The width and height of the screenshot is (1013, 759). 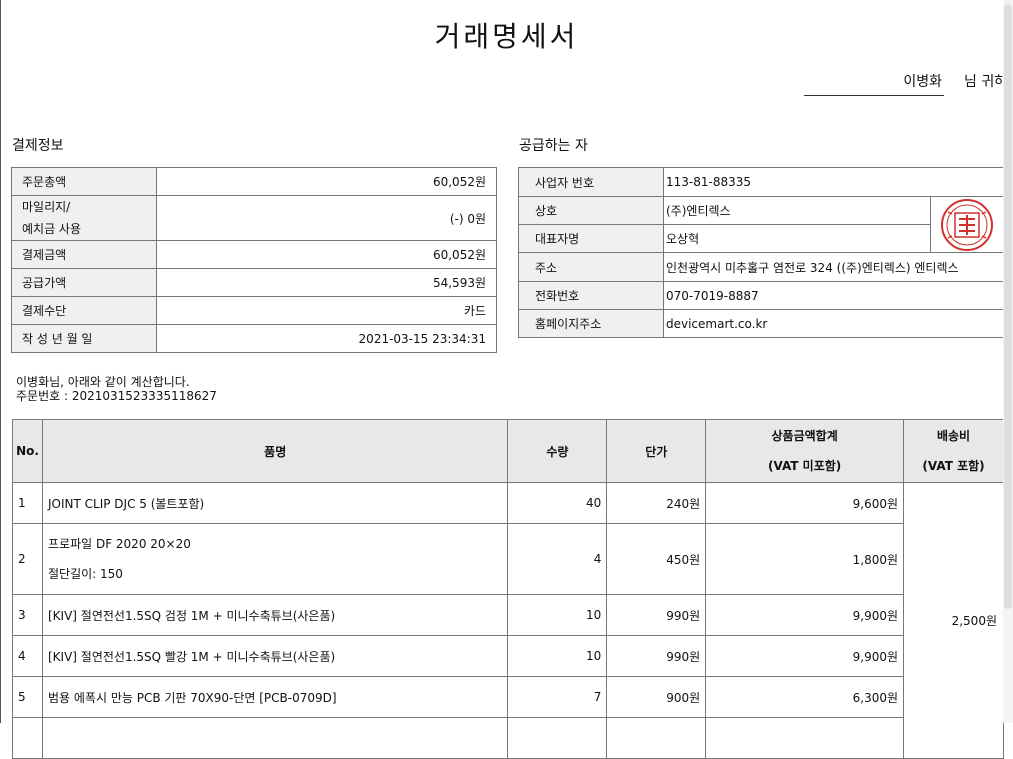 I want to click on supplier-row: 상호 (주)엔티렉스, so click(x=761, y=224).